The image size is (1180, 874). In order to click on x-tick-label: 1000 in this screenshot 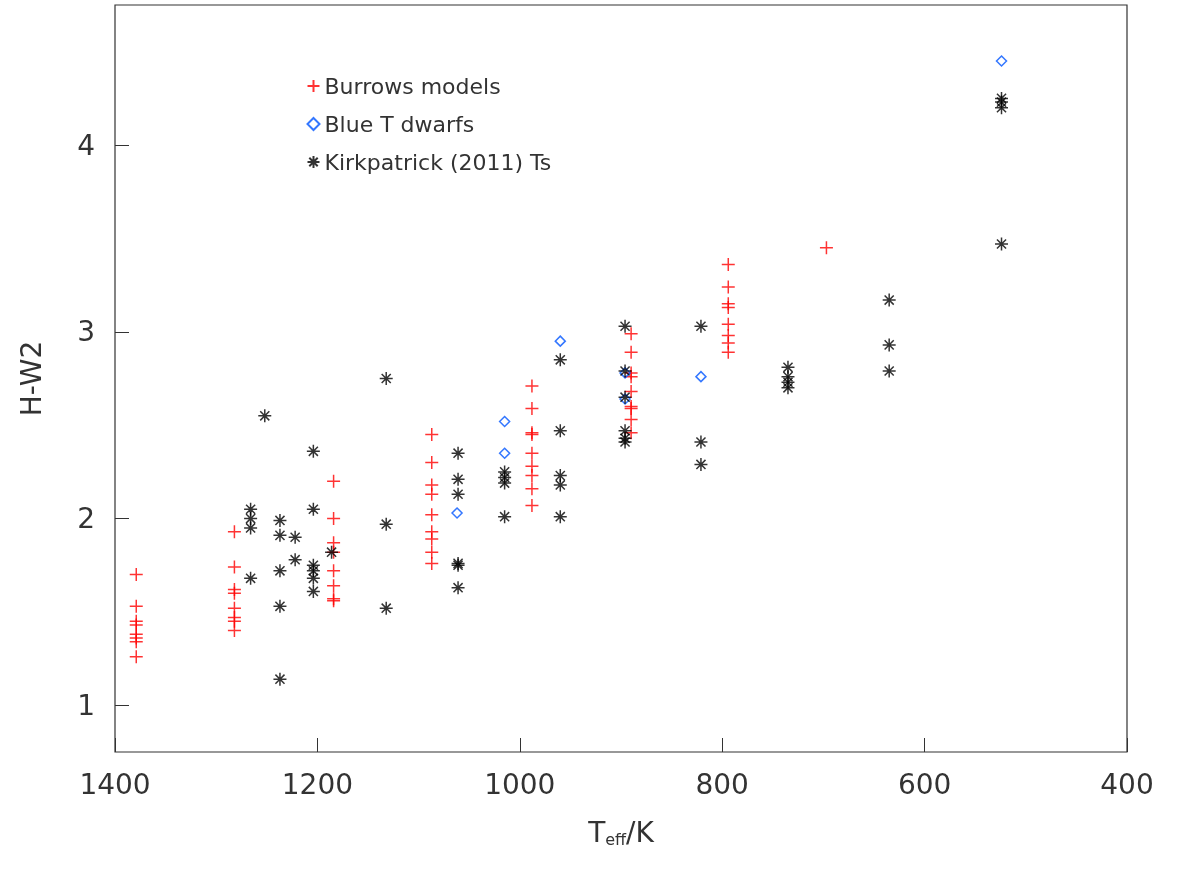, I will do `click(520, 784)`.